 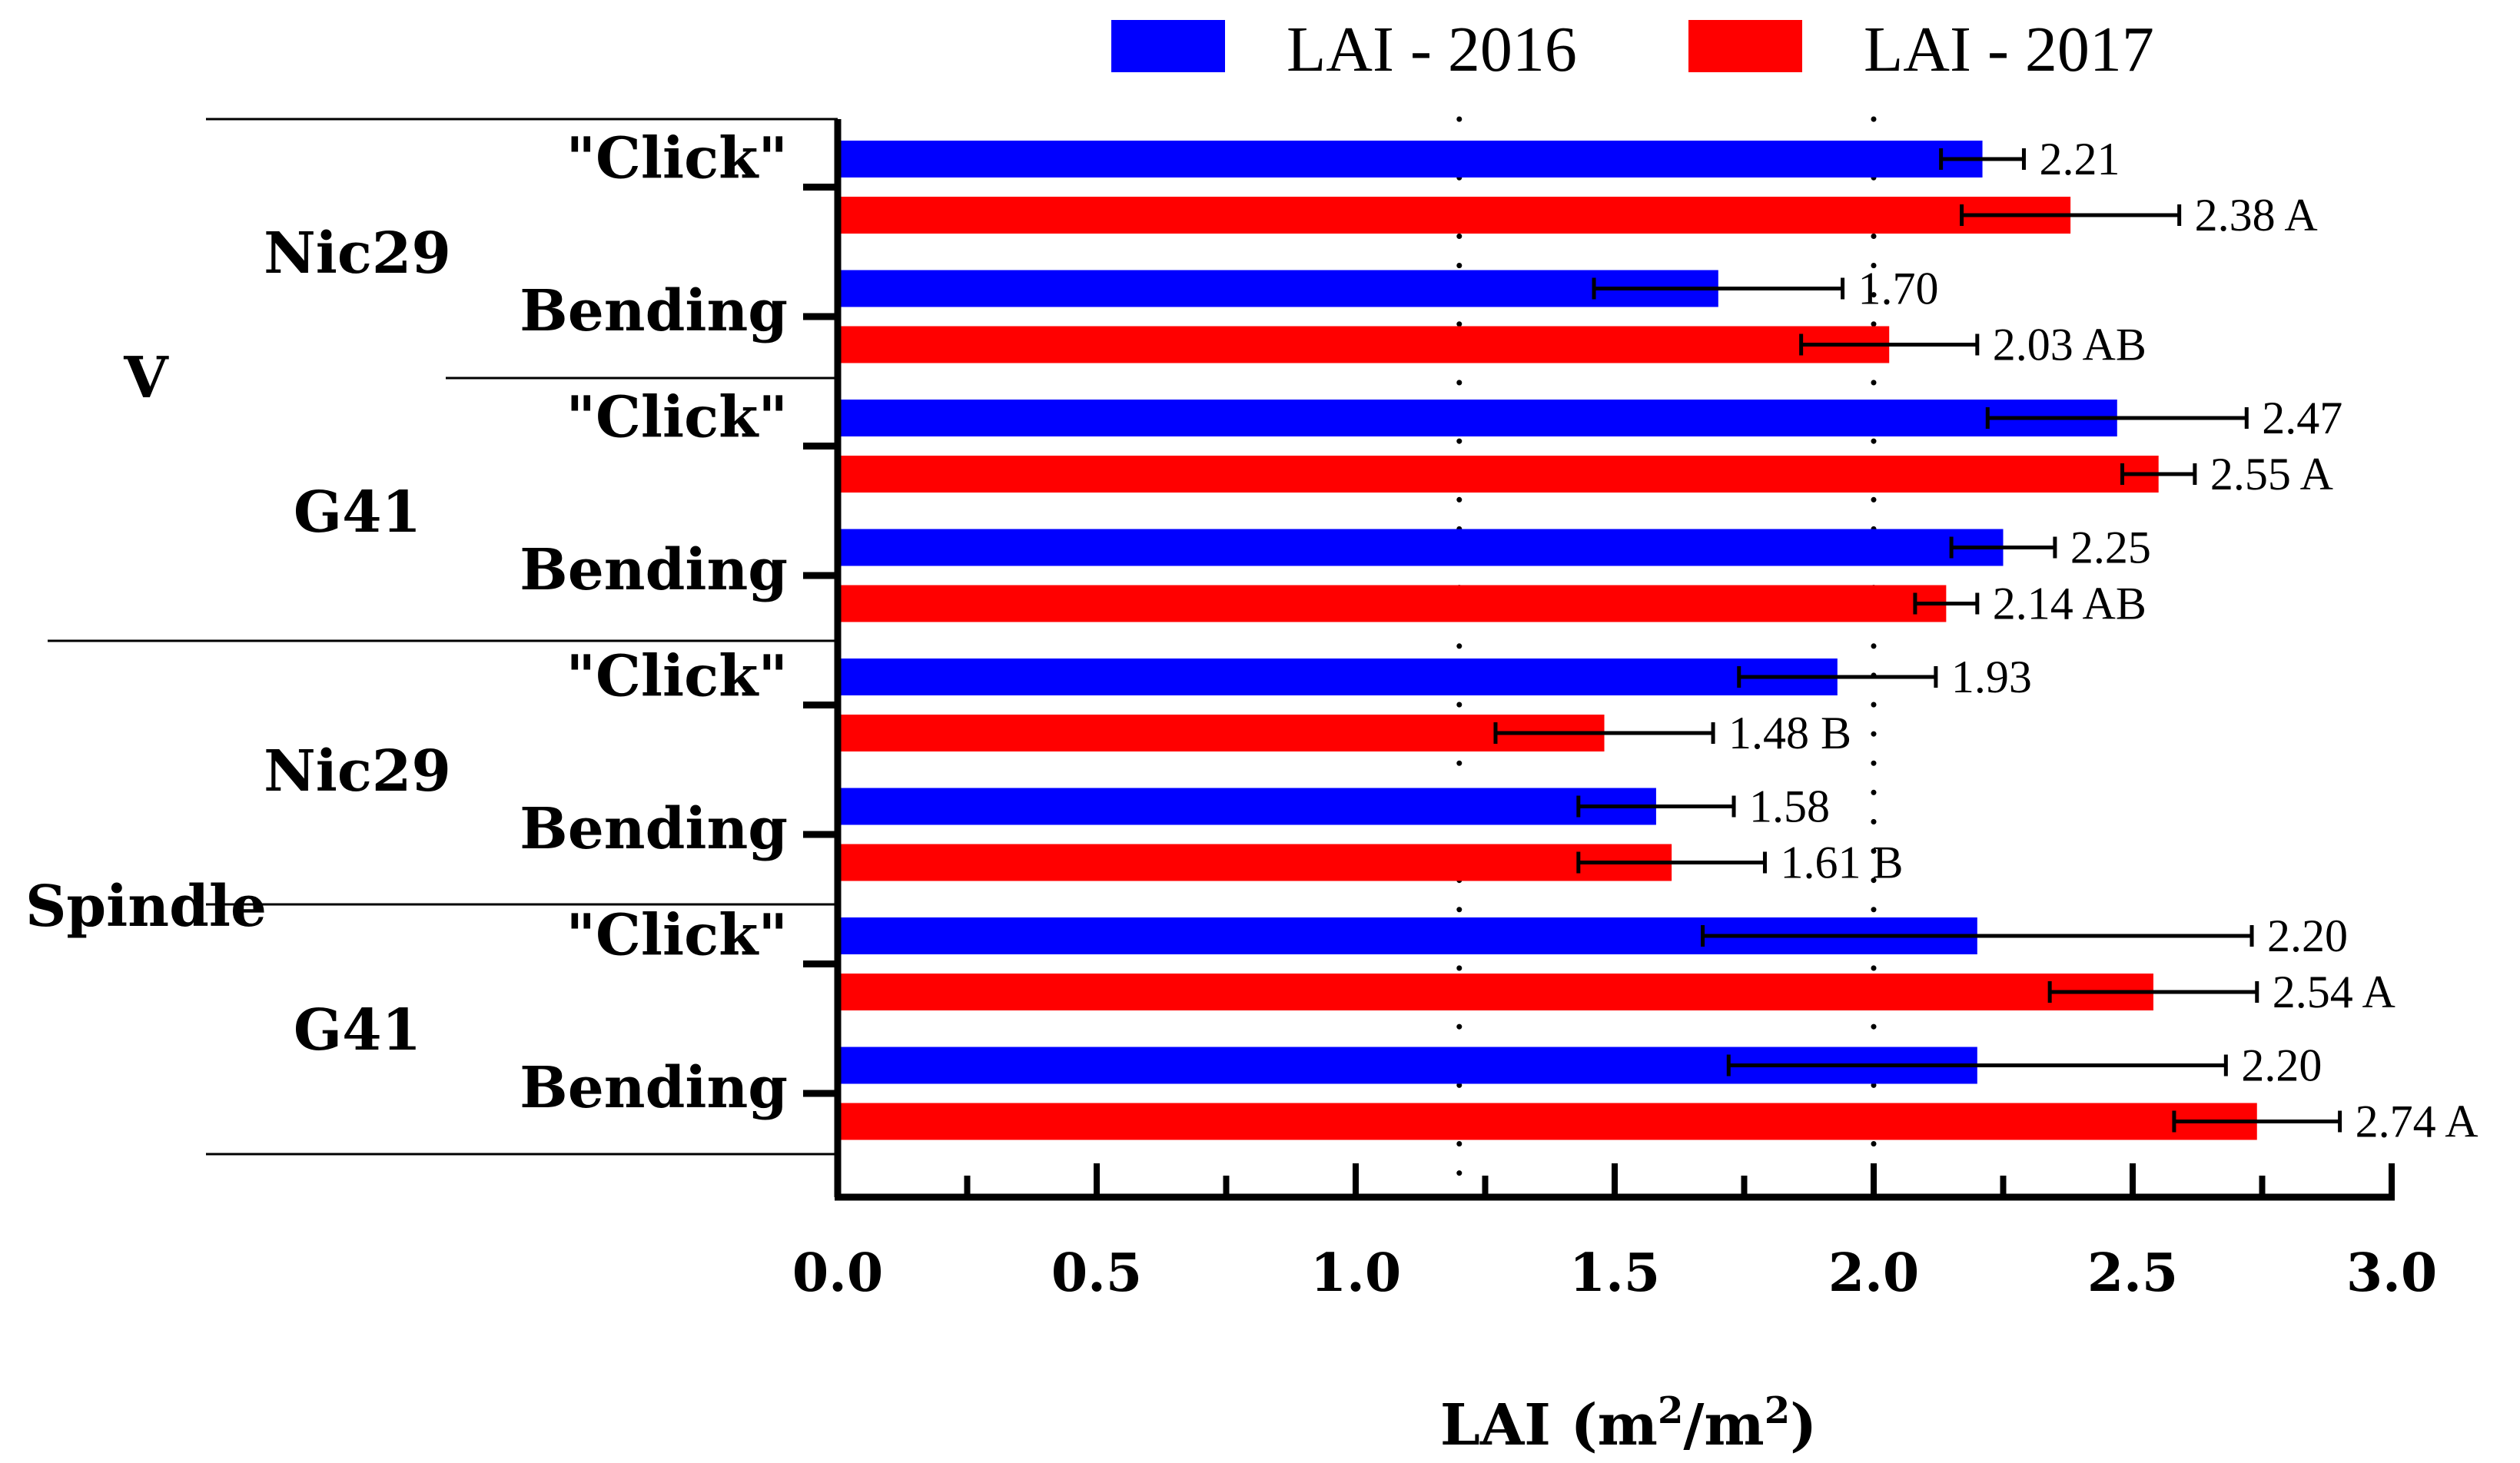 What do you see at coordinates (1629, 1423) in the screenshot?
I see `x-axis-title: LAI (m2/m2)` at bounding box center [1629, 1423].